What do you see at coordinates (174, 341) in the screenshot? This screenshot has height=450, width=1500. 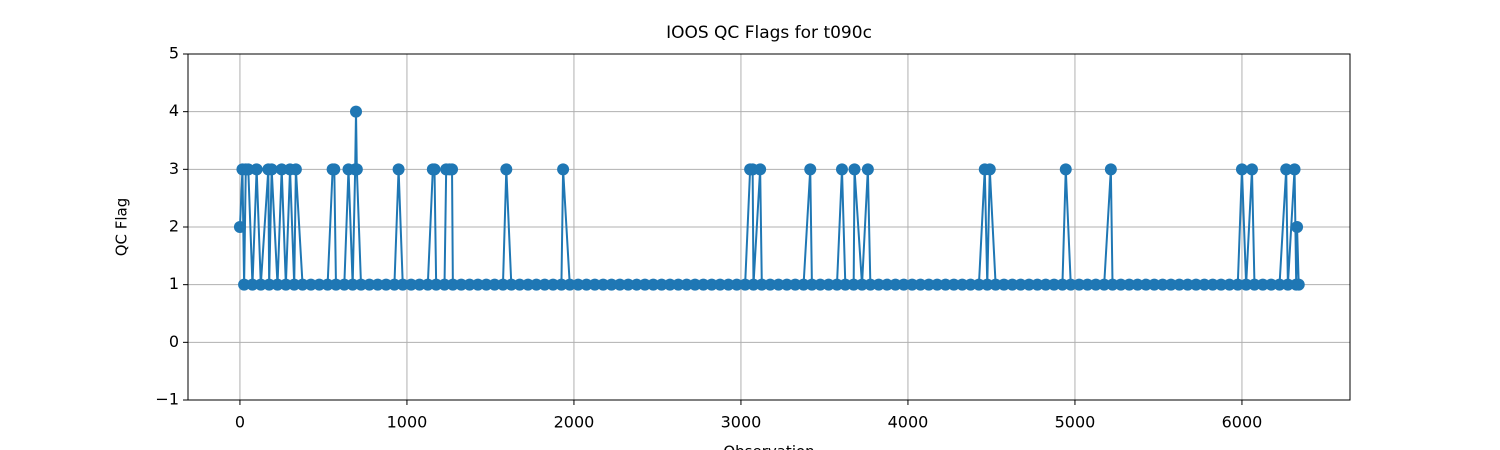 I see `y-tick-label: 0` at bounding box center [174, 341].